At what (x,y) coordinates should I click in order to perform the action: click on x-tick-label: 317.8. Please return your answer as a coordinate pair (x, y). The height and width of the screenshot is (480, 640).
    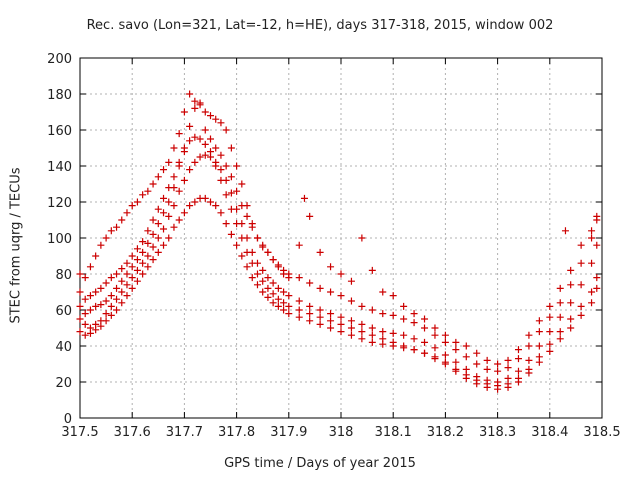
    Looking at the image, I should click on (236, 432).